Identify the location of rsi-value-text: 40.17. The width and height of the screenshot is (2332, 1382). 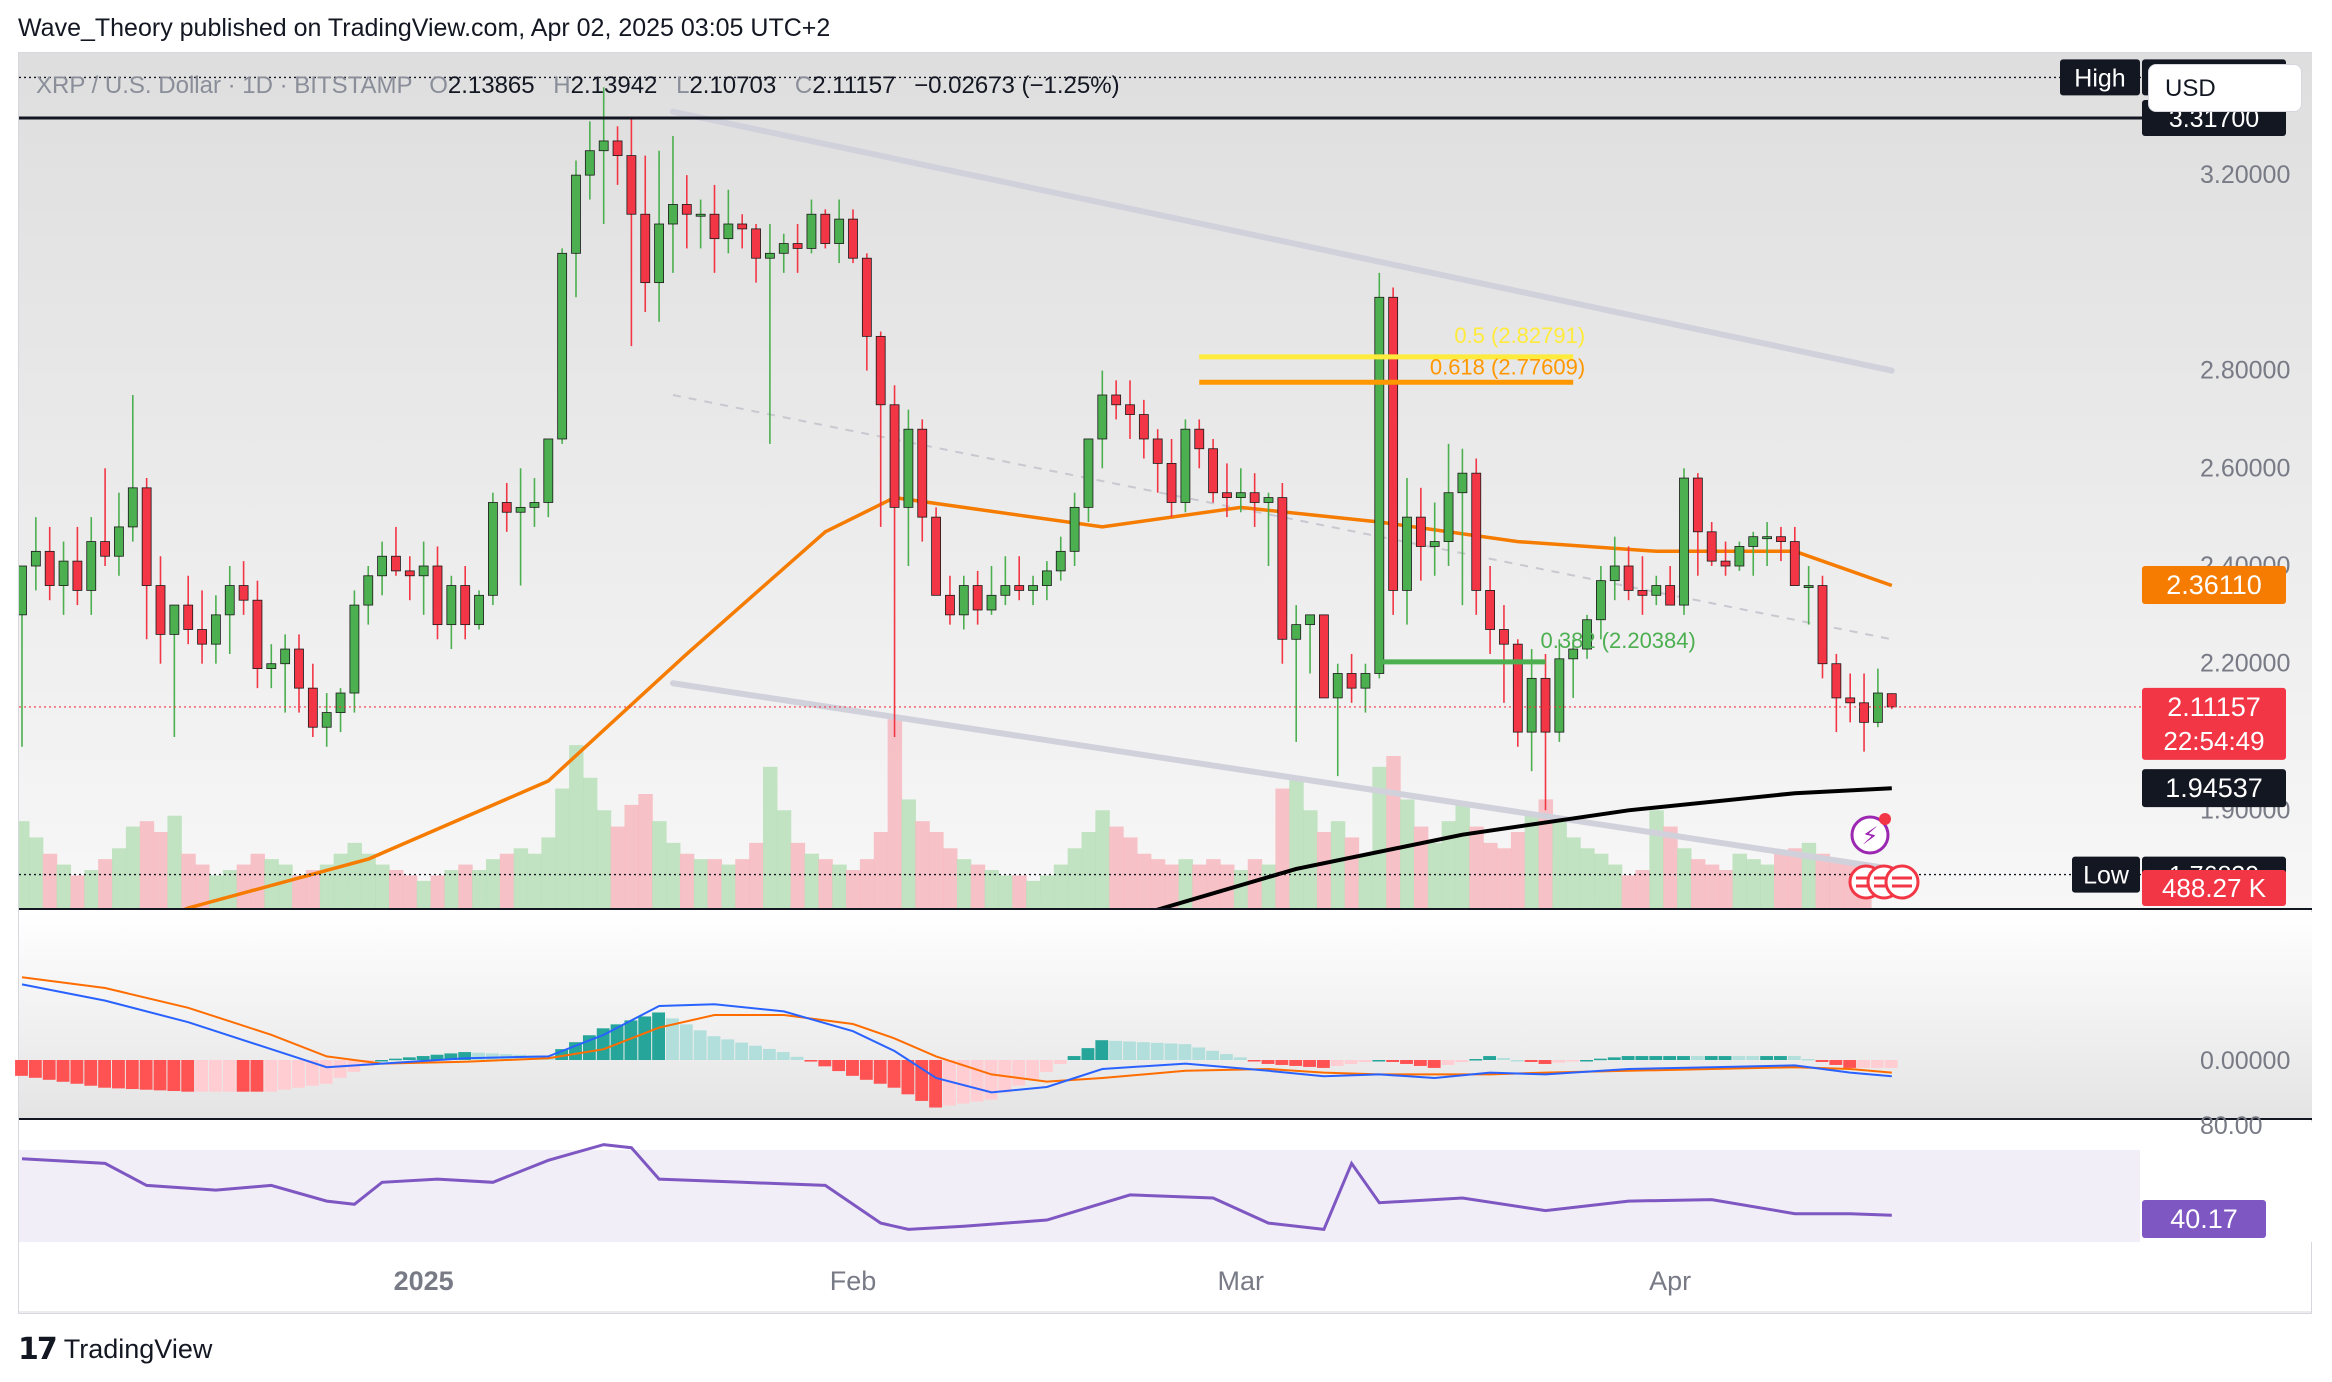
(2204, 1219).